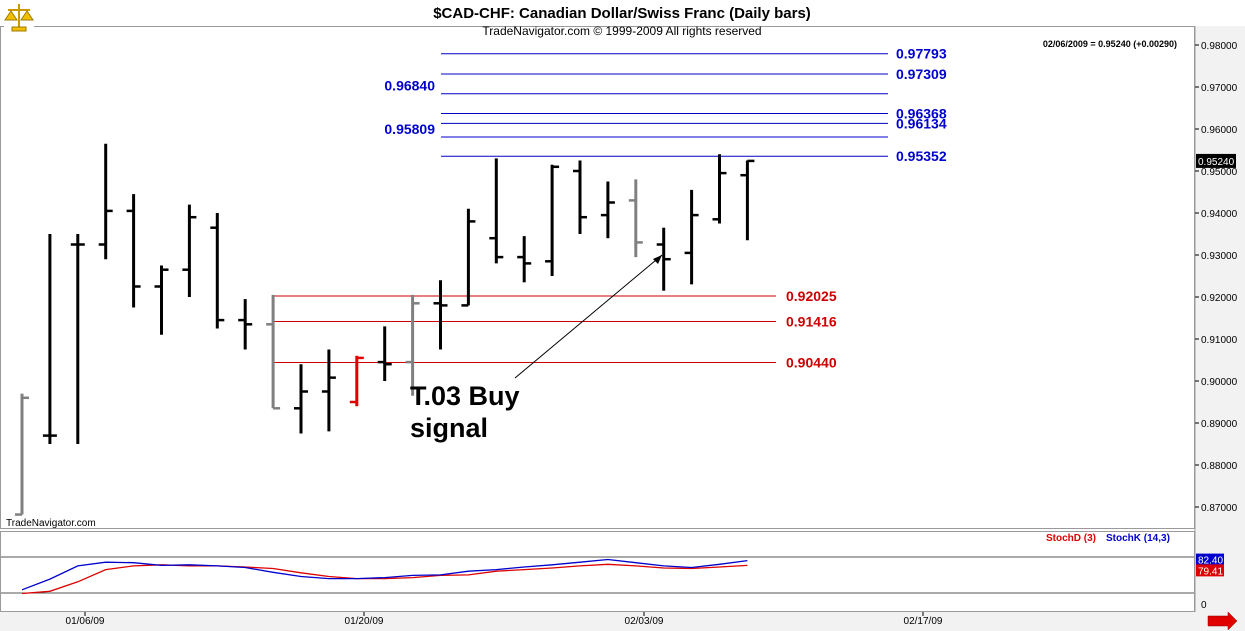 This screenshot has height=631, width=1245. What do you see at coordinates (1138, 538) in the screenshot?
I see `stochk-legend: StochK (14,3)` at bounding box center [1138, 538].